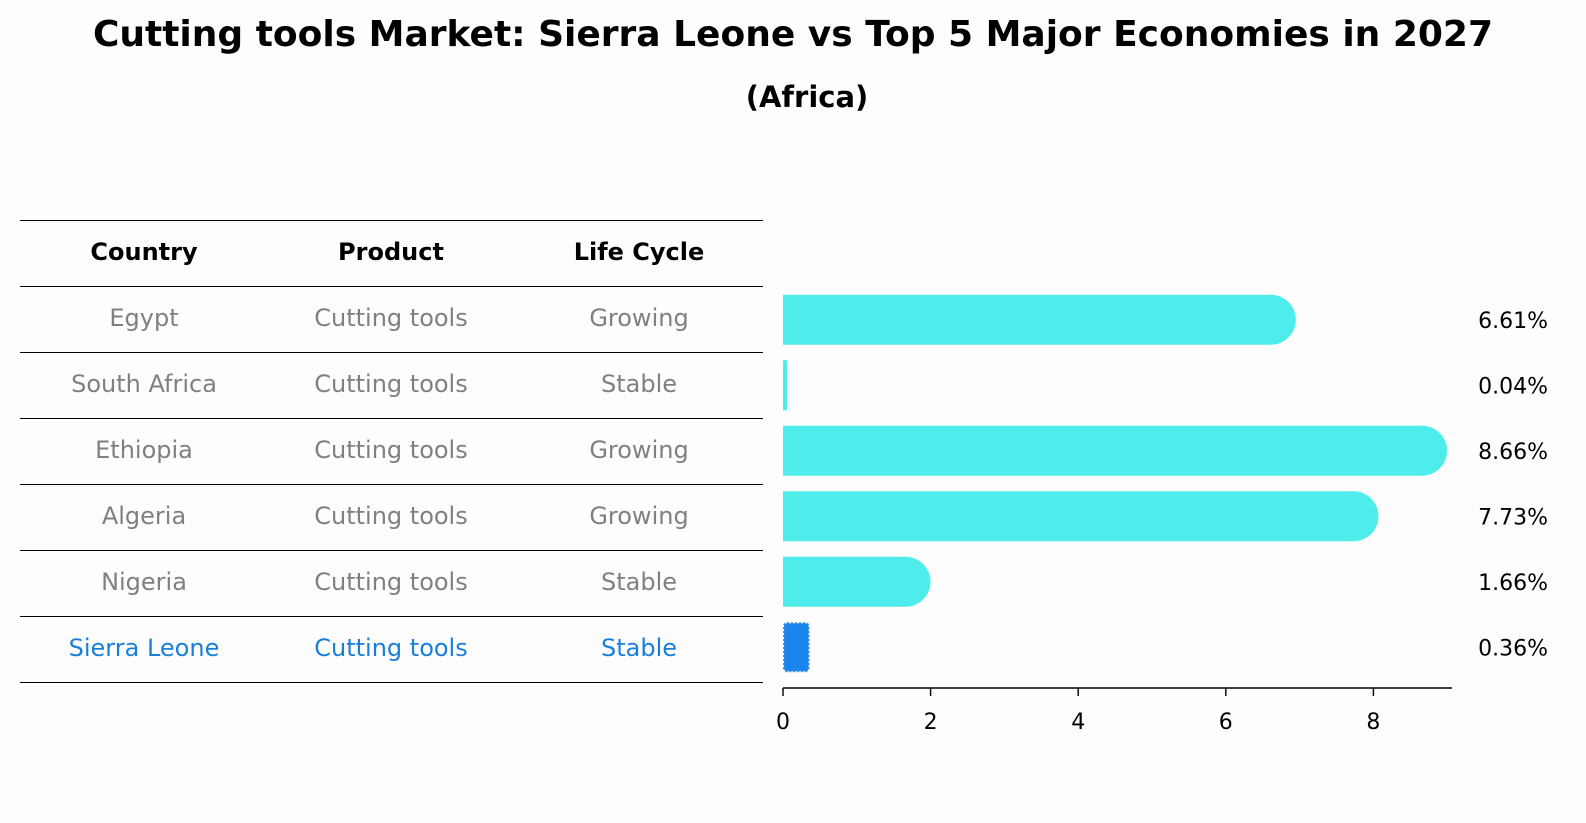 This screenshot has width=1586, height=823. I want to click on header-product: Product, so click(391, 252).